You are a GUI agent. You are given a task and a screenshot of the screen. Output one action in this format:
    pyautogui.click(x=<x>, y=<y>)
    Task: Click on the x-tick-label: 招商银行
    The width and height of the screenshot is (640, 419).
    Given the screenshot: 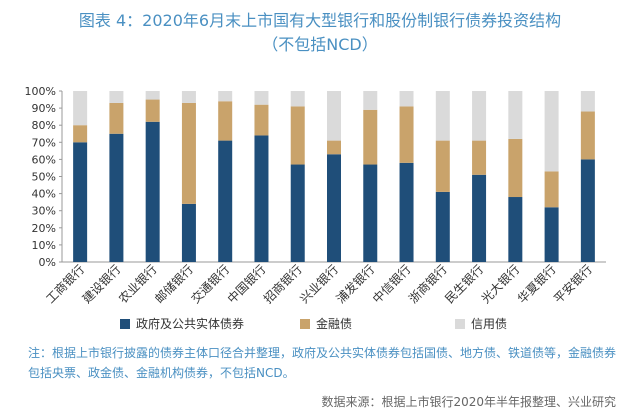 What is the action you would take?
    pyautogui.click(x=282, y=284)
    